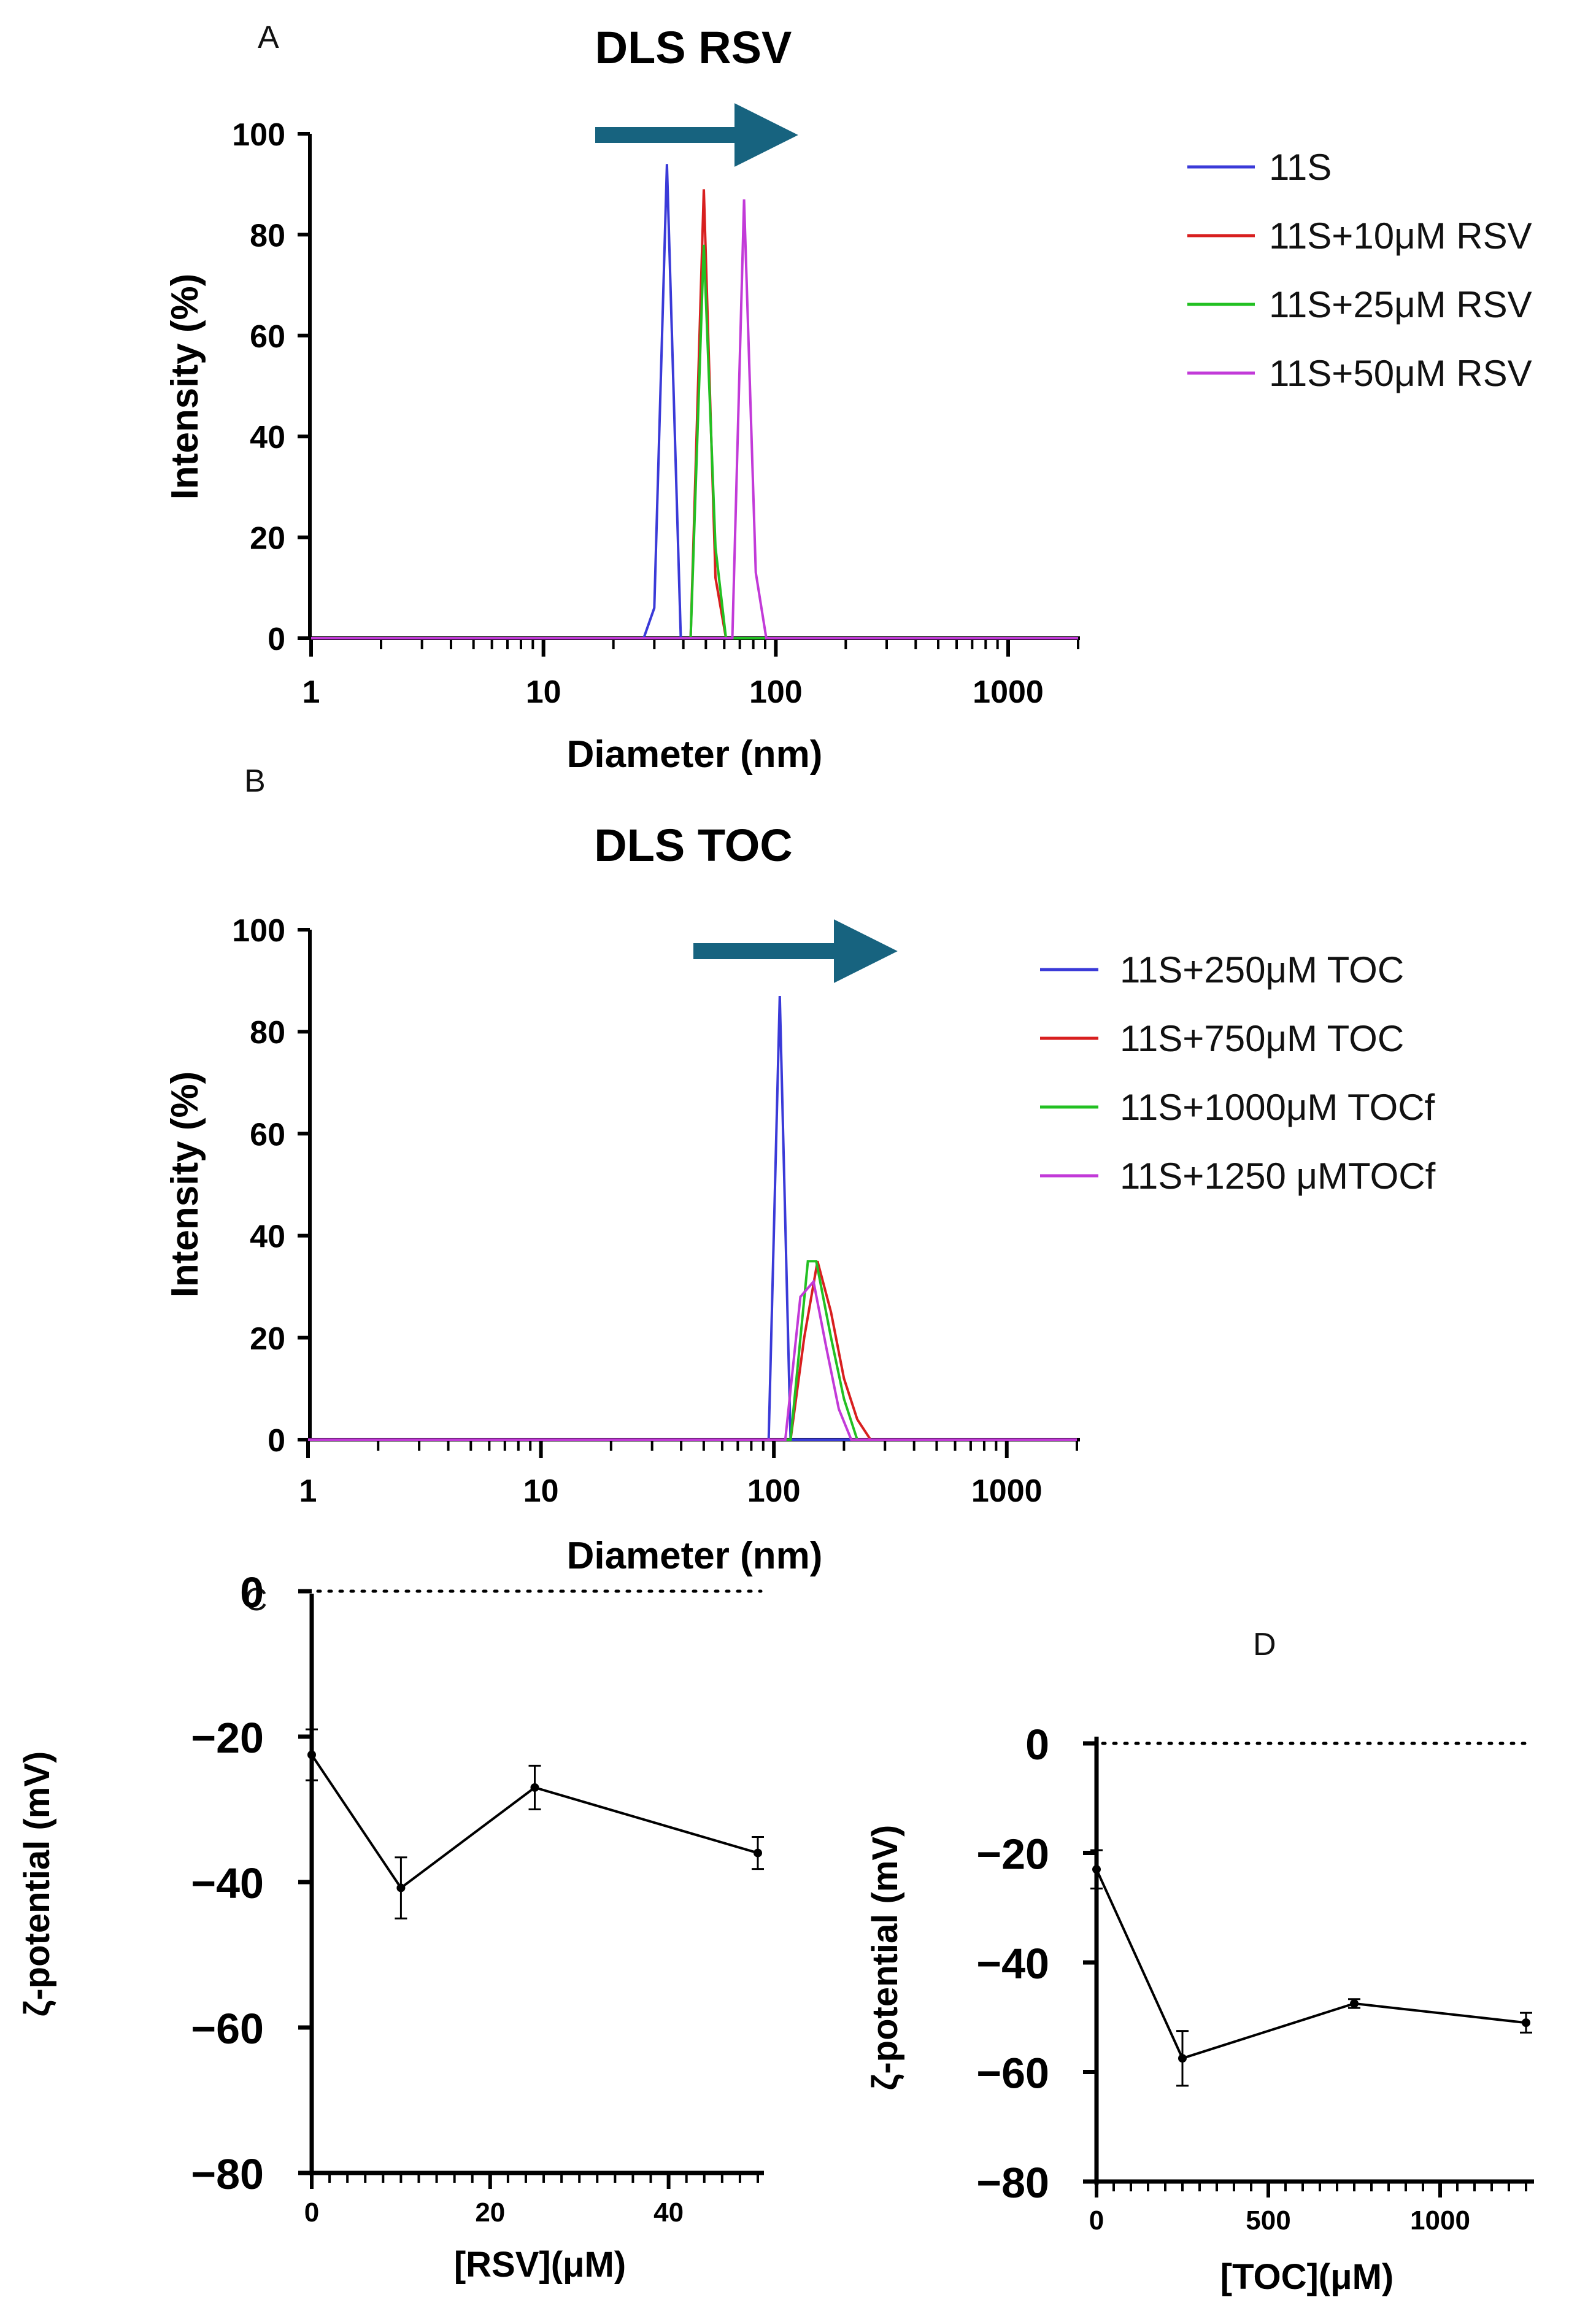 The image size is (1596, 2319). What do you see at coordinates (185, 387) in the screenshot?
I see `y-axis-title-a: Intensity (%)` at bounding box center [185, 387].